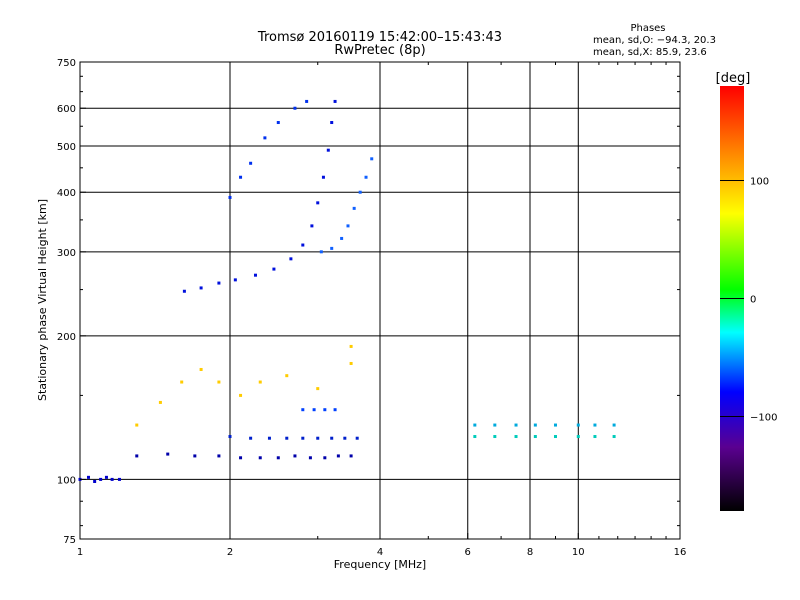 The width and height of the screenshot is (800, 600). I want to click on x-tick-label: 2, so click(230, 552).